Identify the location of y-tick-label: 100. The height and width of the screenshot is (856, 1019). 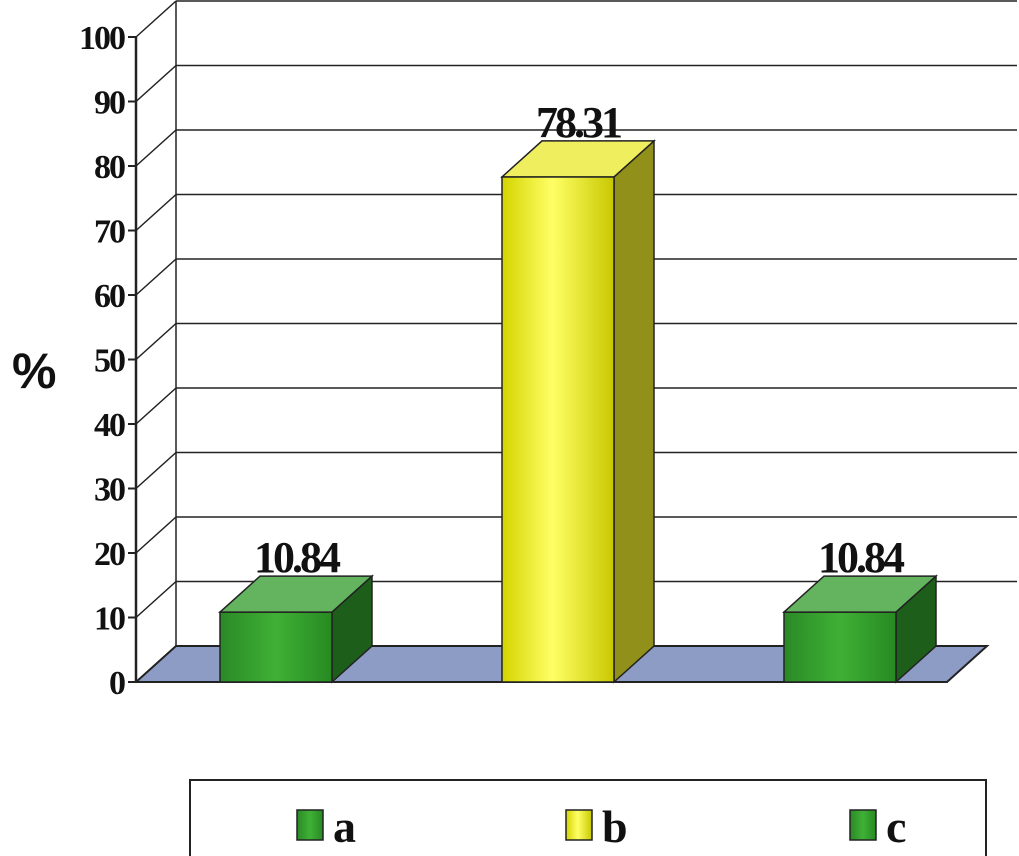
(102, 38).